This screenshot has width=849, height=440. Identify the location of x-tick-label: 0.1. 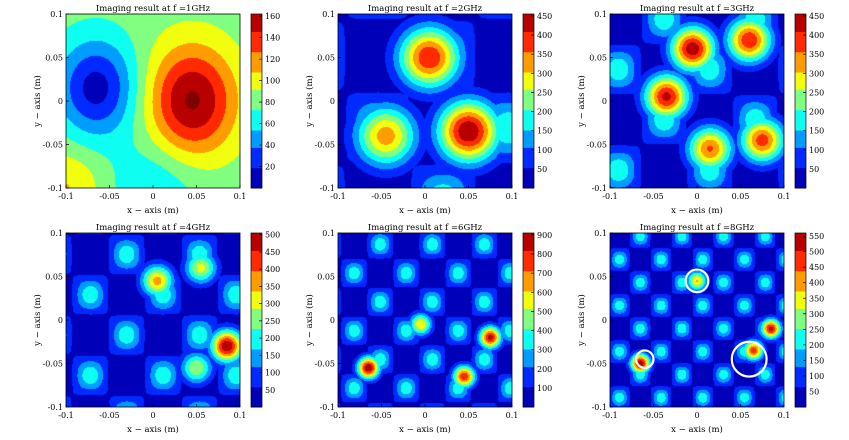
(240, 196).